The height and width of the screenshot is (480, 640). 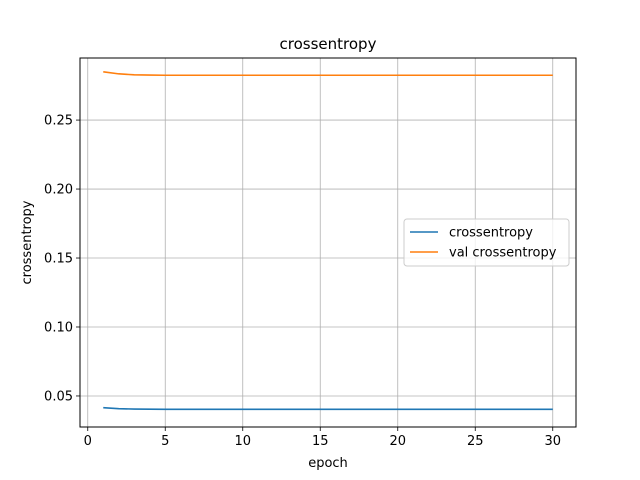 I want to click on legend: crossentropy val crossentropy, so click(x=486, y=242).